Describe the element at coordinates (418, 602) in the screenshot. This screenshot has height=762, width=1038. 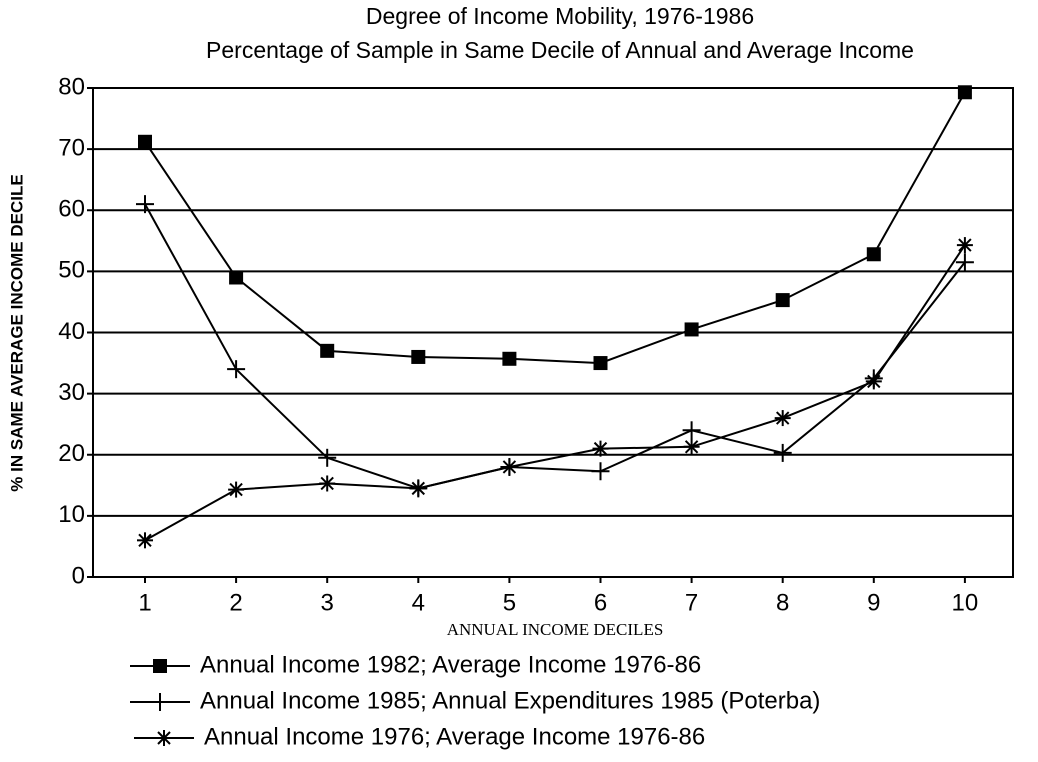
I see `x-tick-label: 4` at that location.